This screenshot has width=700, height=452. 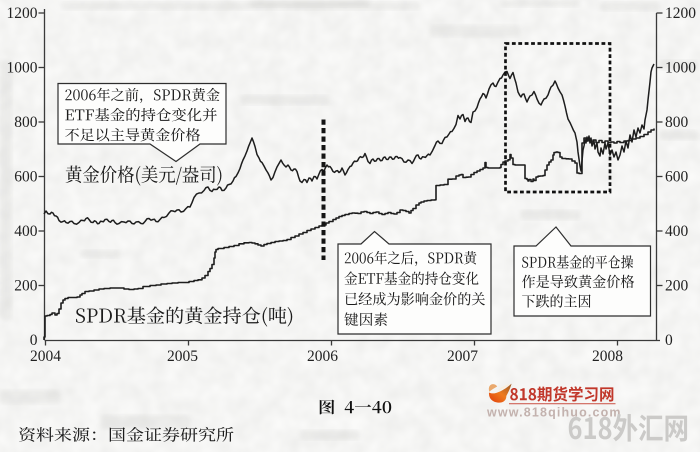 I want to click on svg-text: 2008, so click(x=607, y=356).